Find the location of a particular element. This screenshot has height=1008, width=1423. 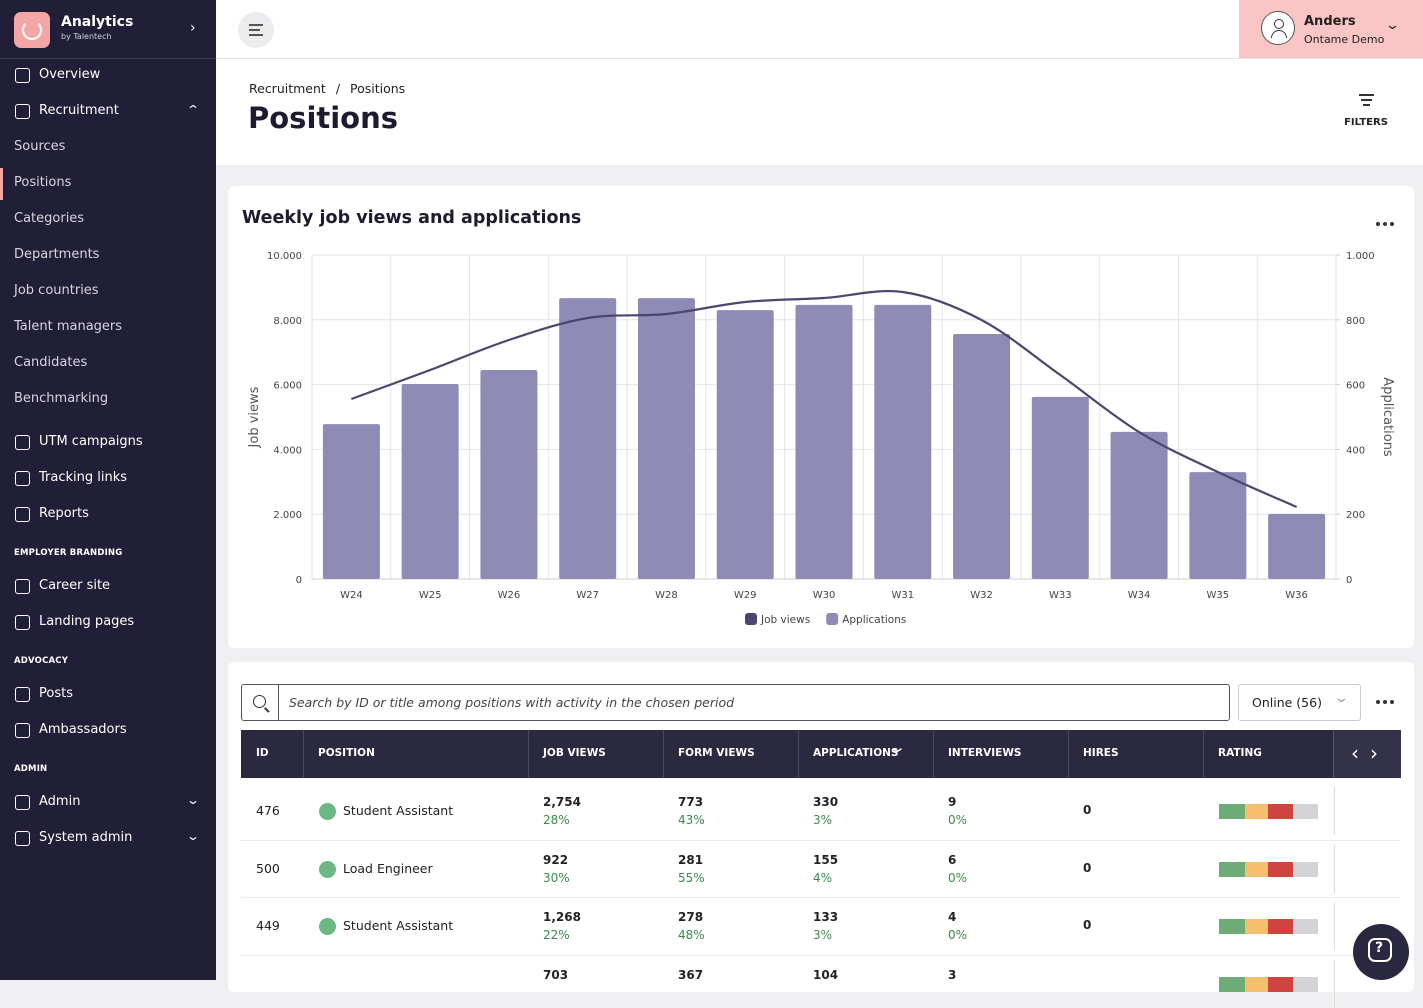

y-tick-label: 2.000 is located at coordinates (287, 515).